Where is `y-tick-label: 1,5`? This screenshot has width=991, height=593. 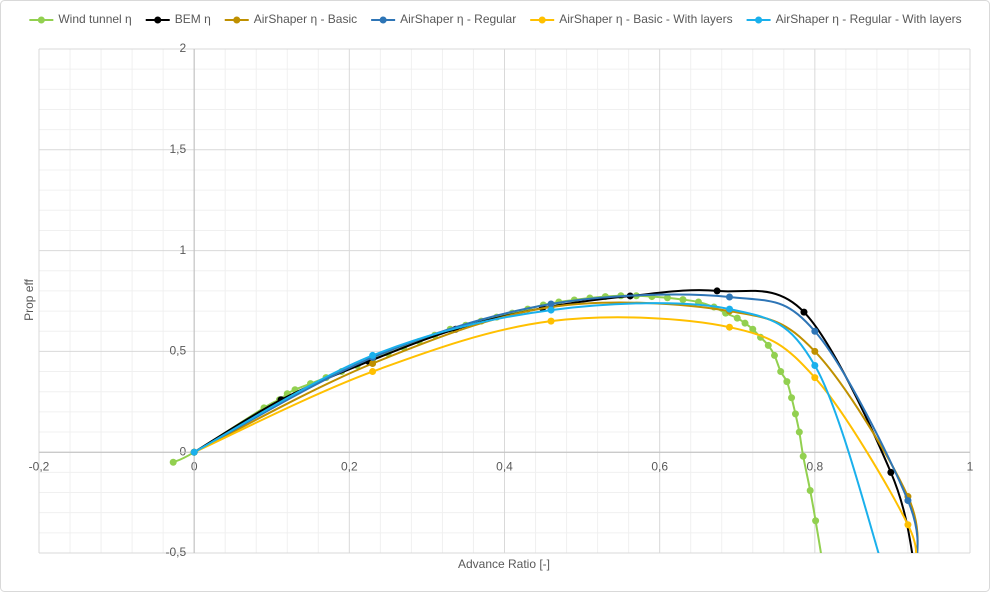
y-tick-label: 1,5 is located at coordinates (177, 149).